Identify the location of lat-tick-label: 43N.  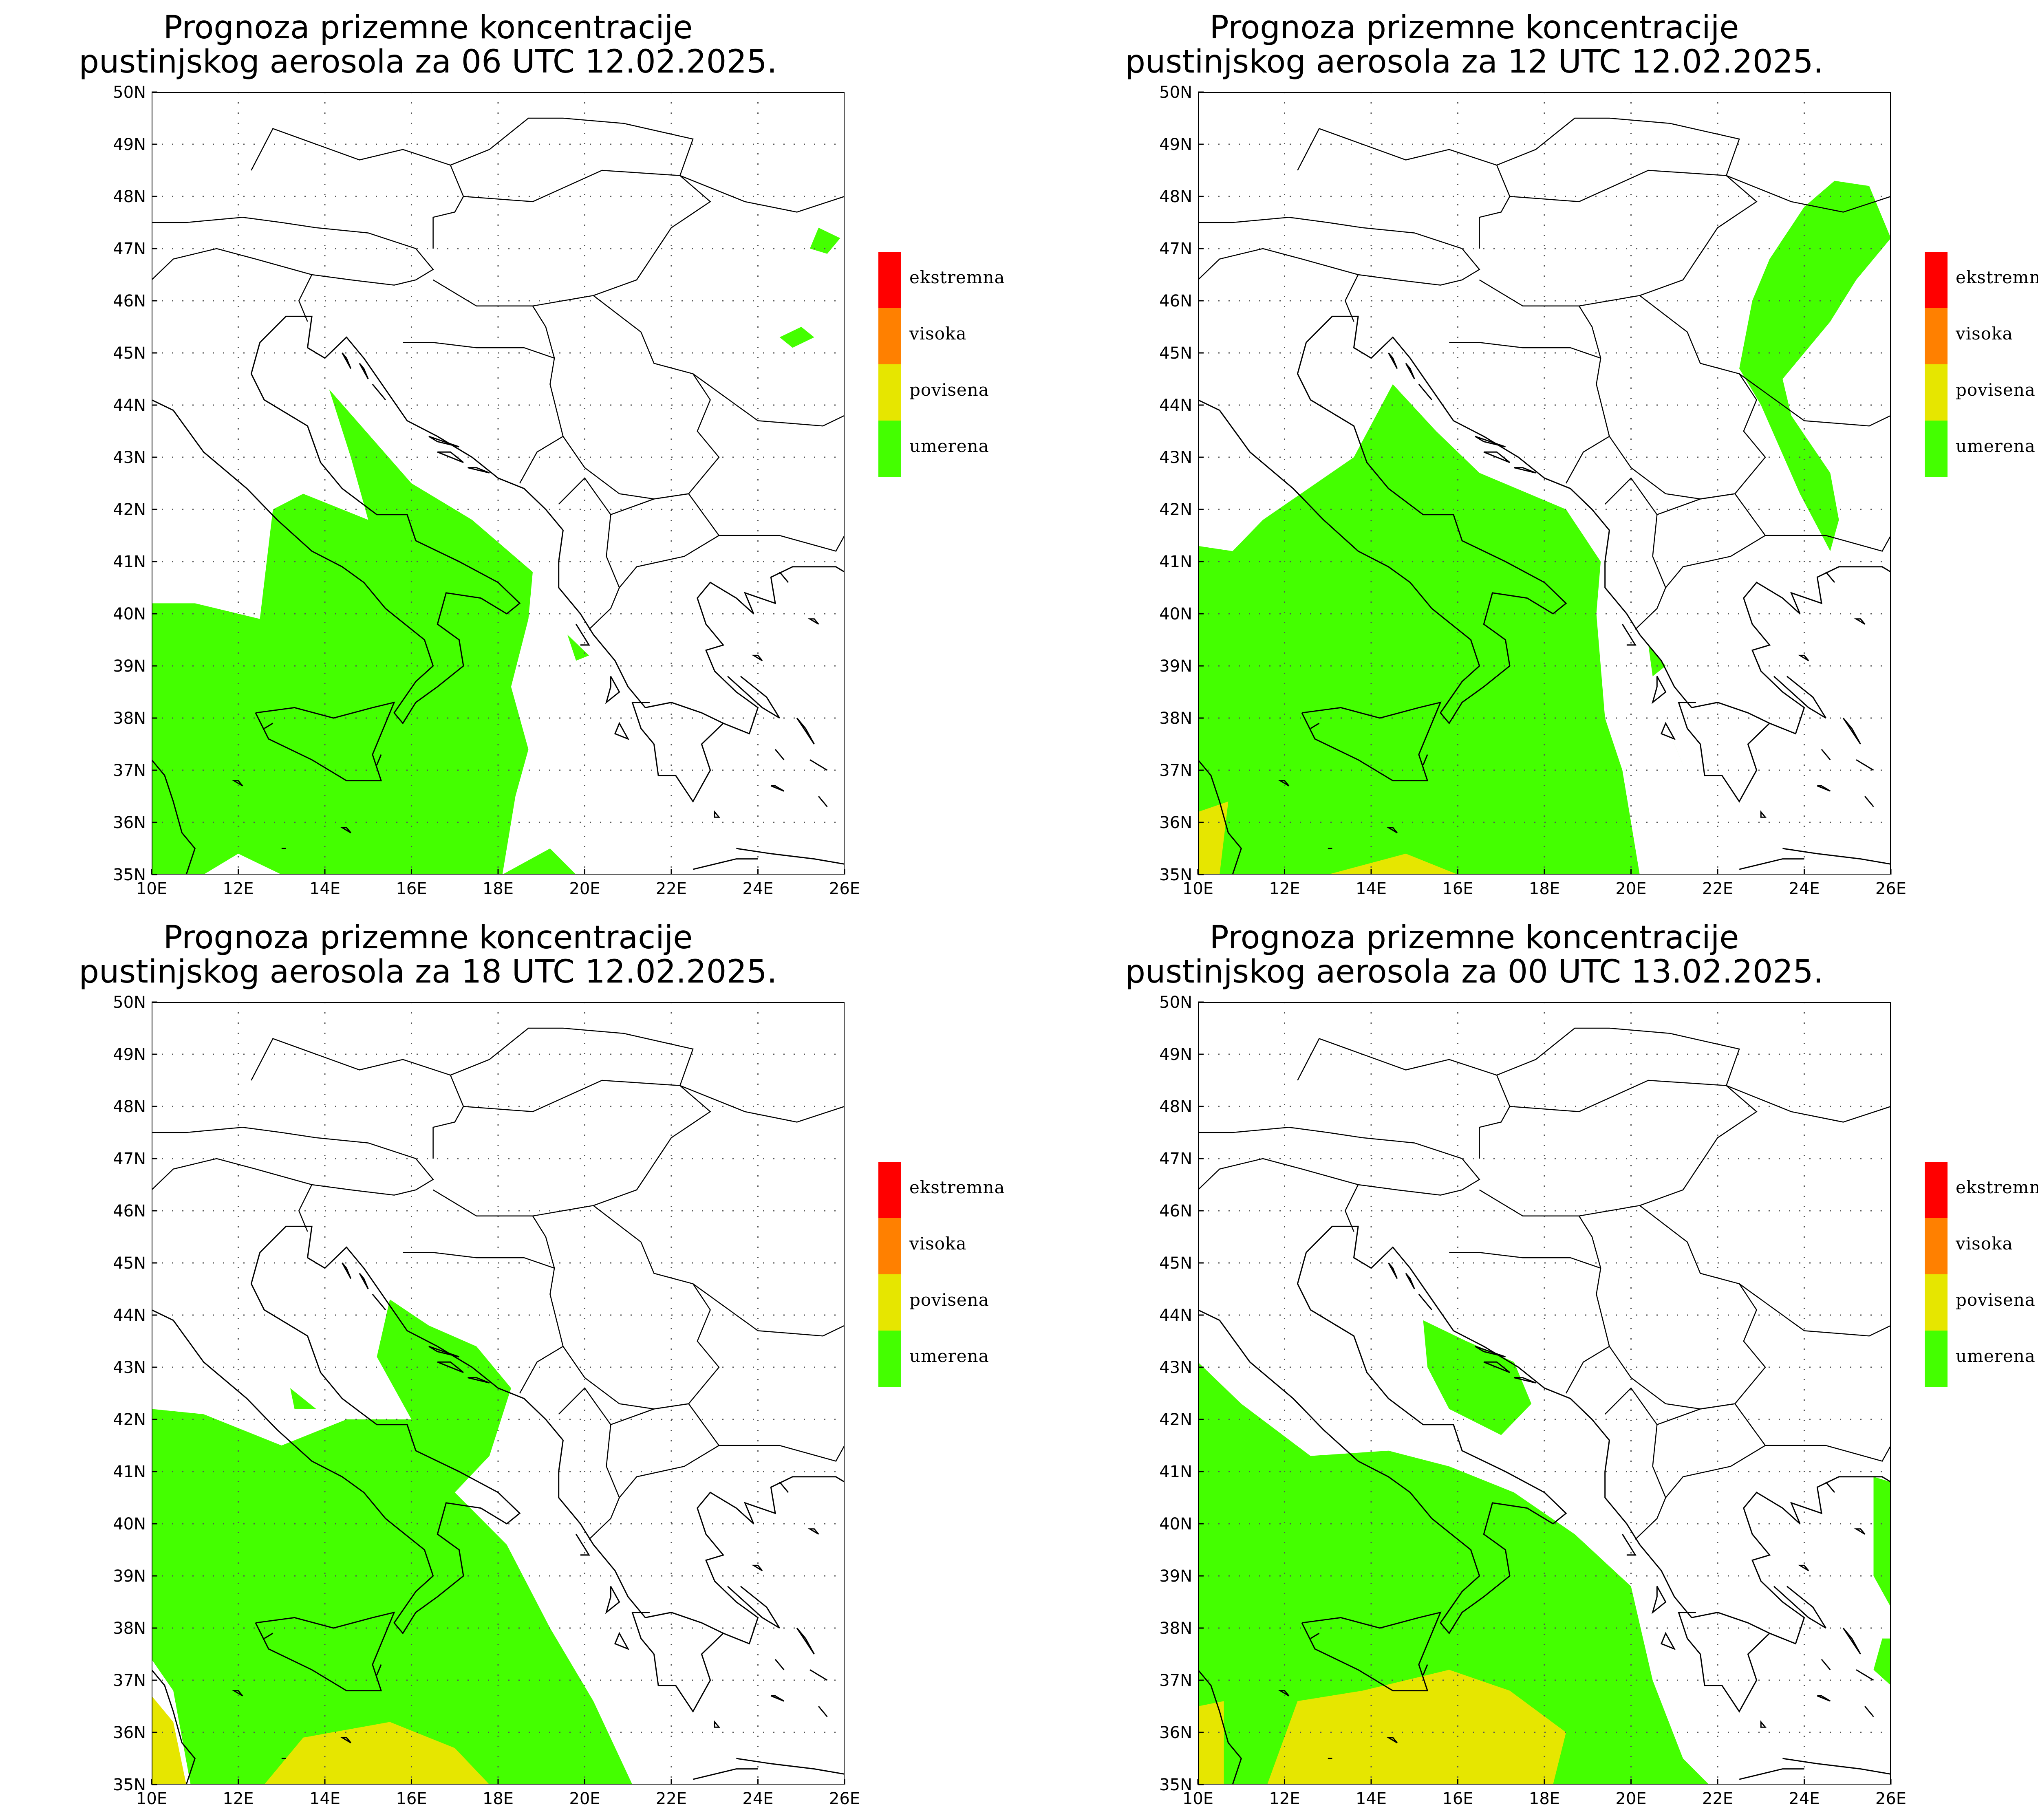
(1176, 458).